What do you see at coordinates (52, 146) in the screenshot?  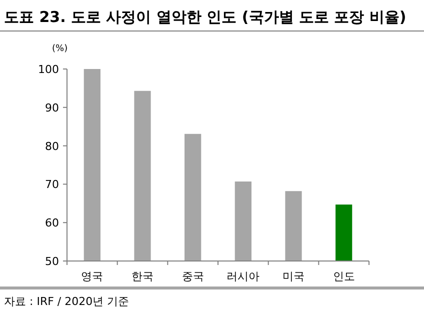 I see `y-tick-label: 80` at bounding box center [52, 146].